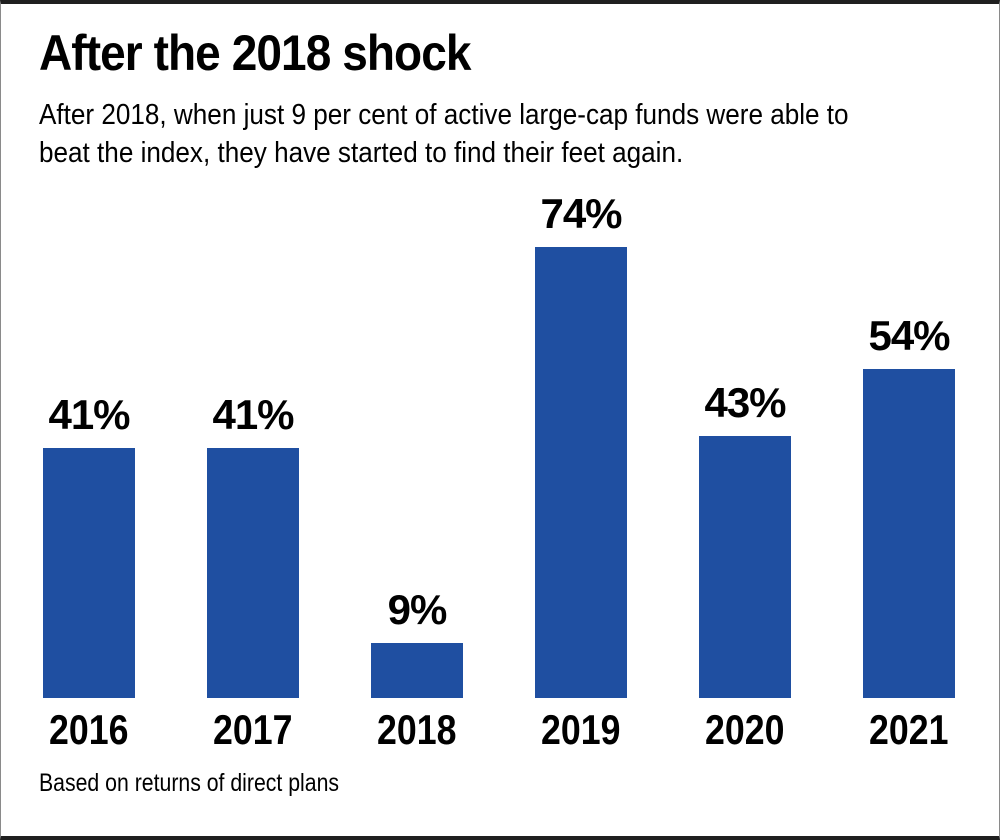  I want to click on chart-footnote: Based on returns of direct plans, so click(519, 783).